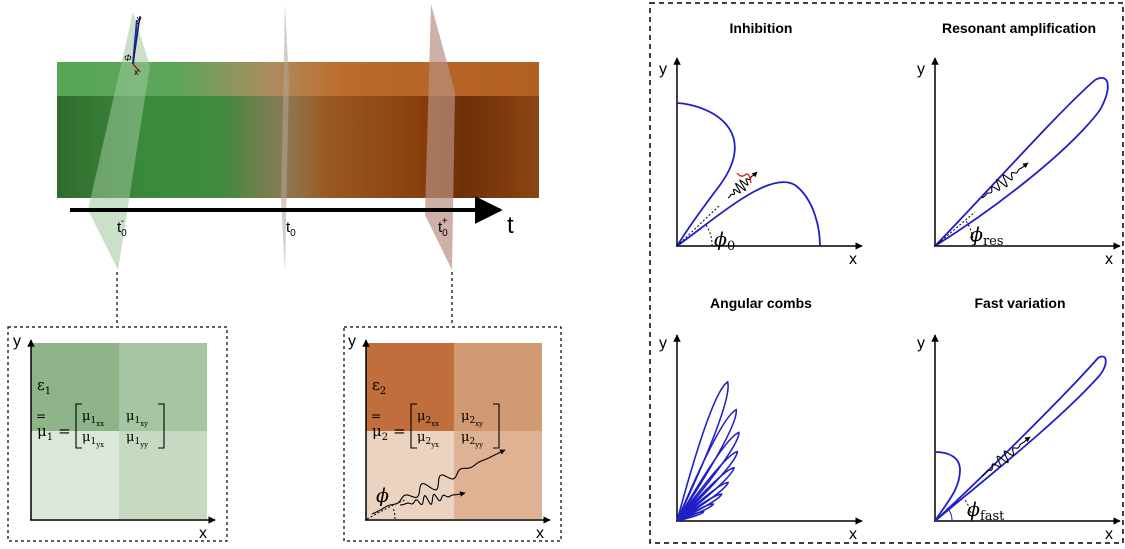  What do you see at coordinates (93, 439) in the screenshot?
I see `medium-1-myx: μ1yx` at bounding box center [93, 439].